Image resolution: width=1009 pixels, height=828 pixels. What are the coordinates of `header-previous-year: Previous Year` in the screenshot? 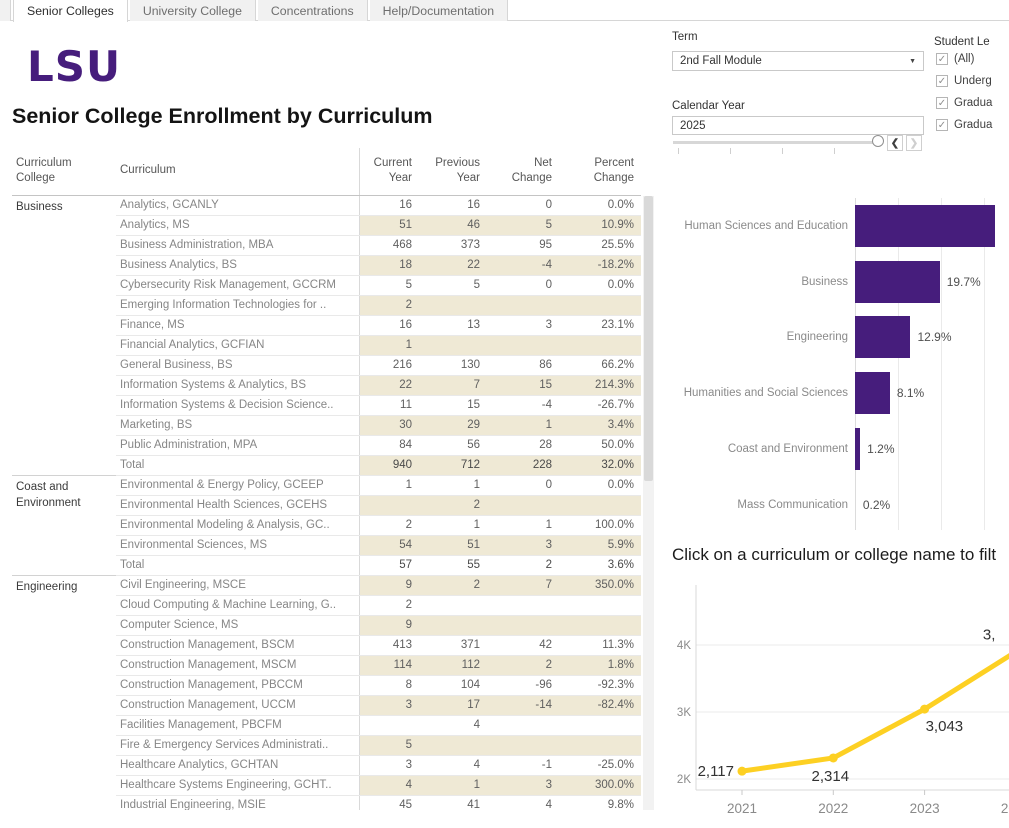 It's located at (453, 172).